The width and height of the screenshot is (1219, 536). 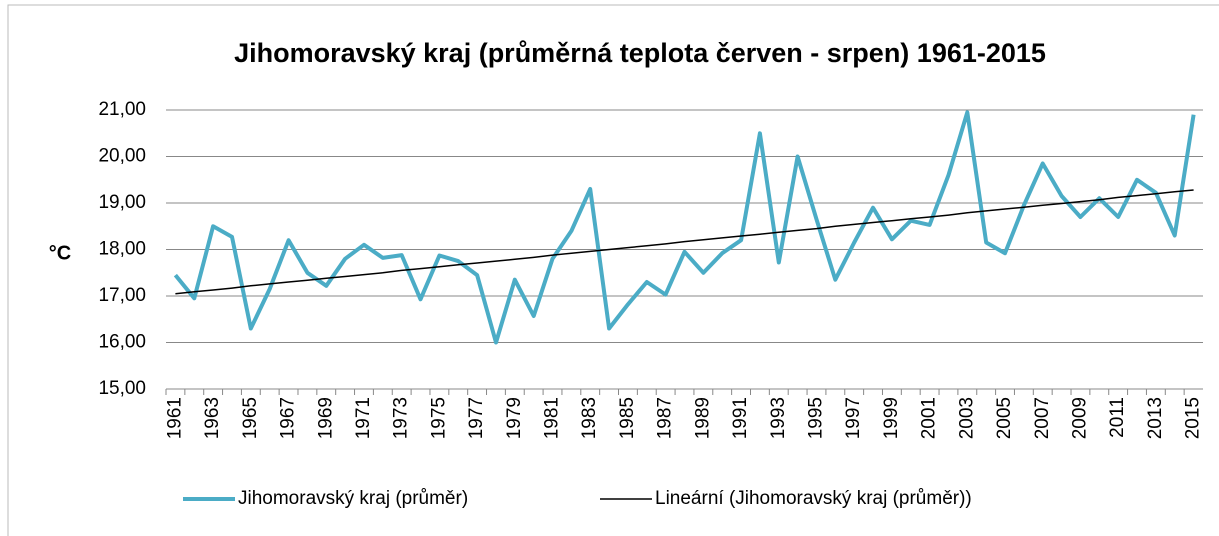 I want to click on x-tick-label: 2009, so click(x=1079, y=418).